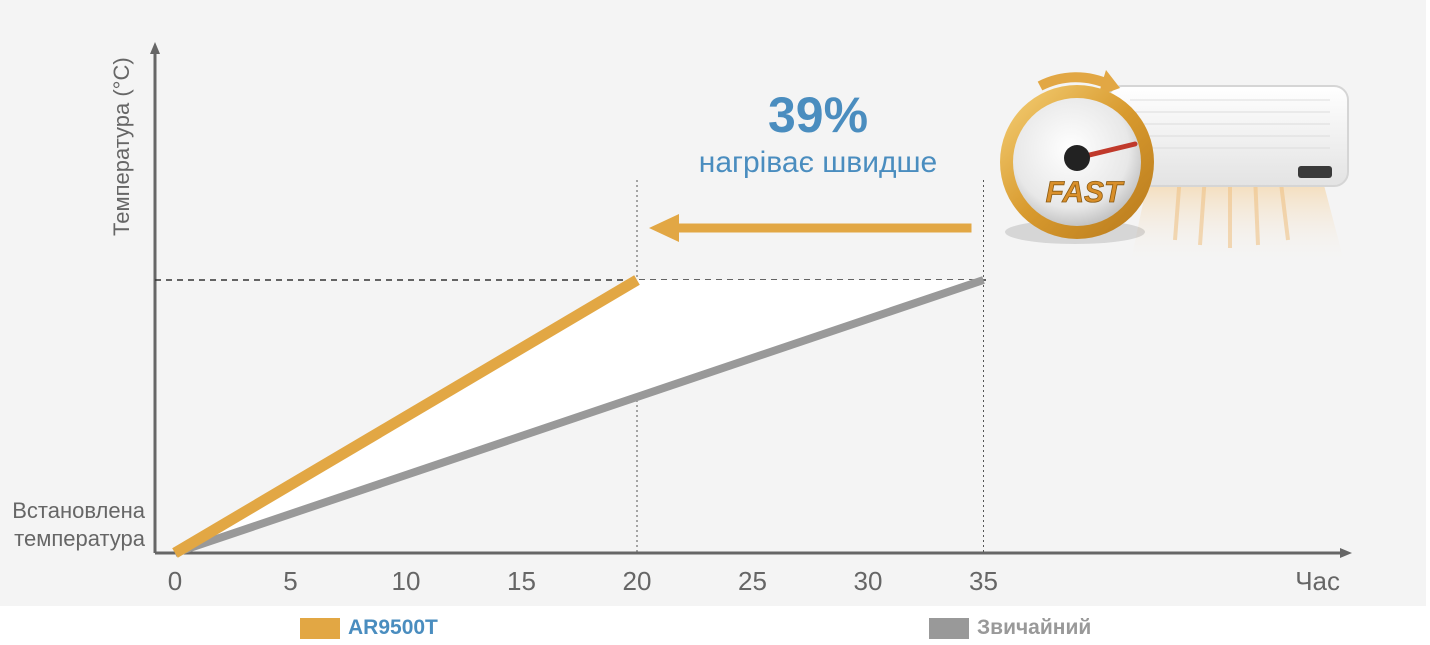 This screenshot has width=1430, height=645. Describe the element at coordinates (521, 581) in the screenshot. I see `x-tick-label: 15` at that location.